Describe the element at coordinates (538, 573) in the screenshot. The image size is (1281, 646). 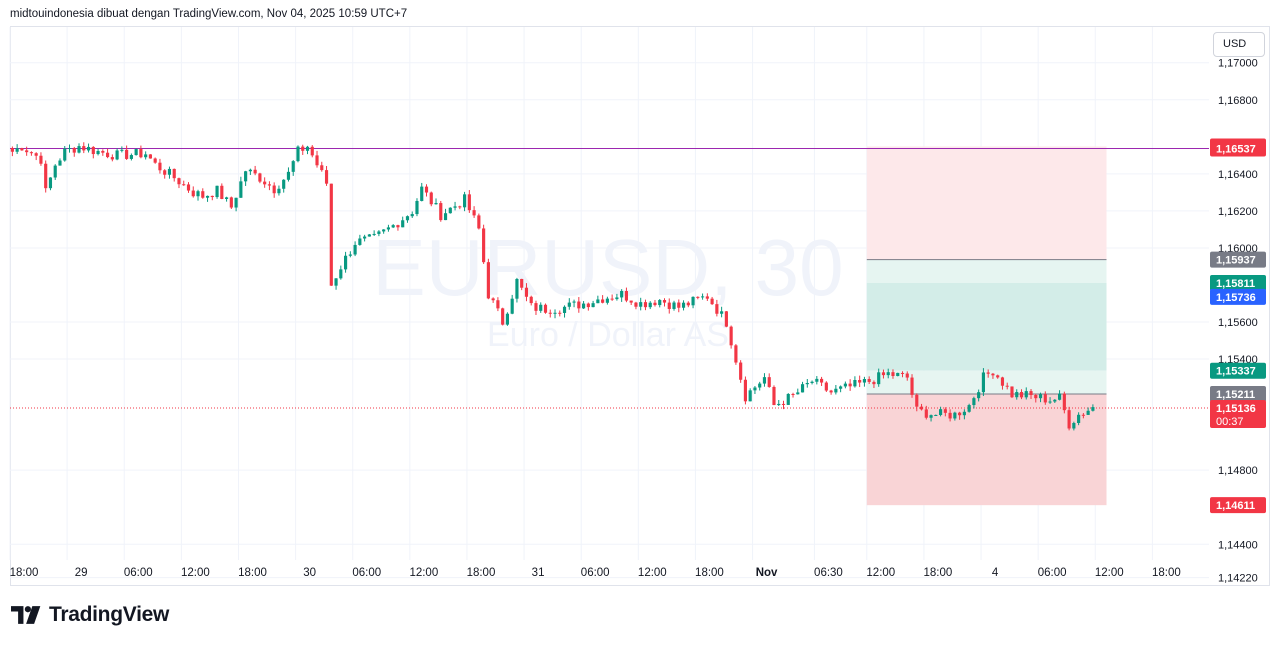
I see `time-tick-label: 31` at that location.